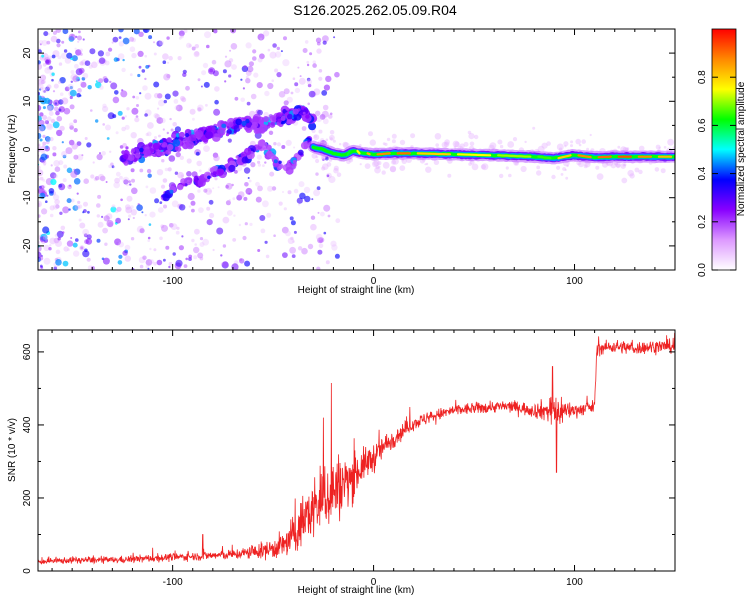  Describe the element at coordinates (702, 270) in the screenshot. I see `colorbar-tick-label: 0.0` at that location.